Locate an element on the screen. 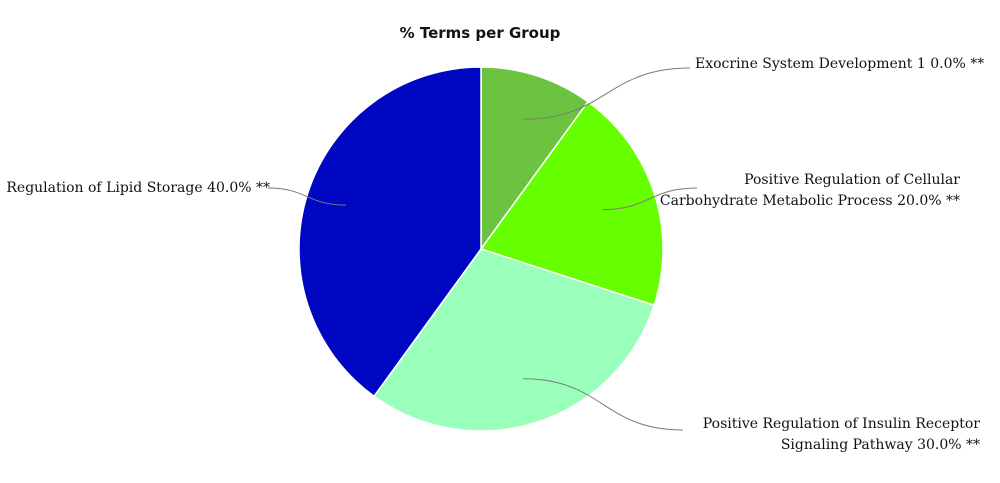 This screenshot has width=1000, height=483. slice-label-1: Exocrine System Development 1 0.0% ** is located at coordinates (839, 64).